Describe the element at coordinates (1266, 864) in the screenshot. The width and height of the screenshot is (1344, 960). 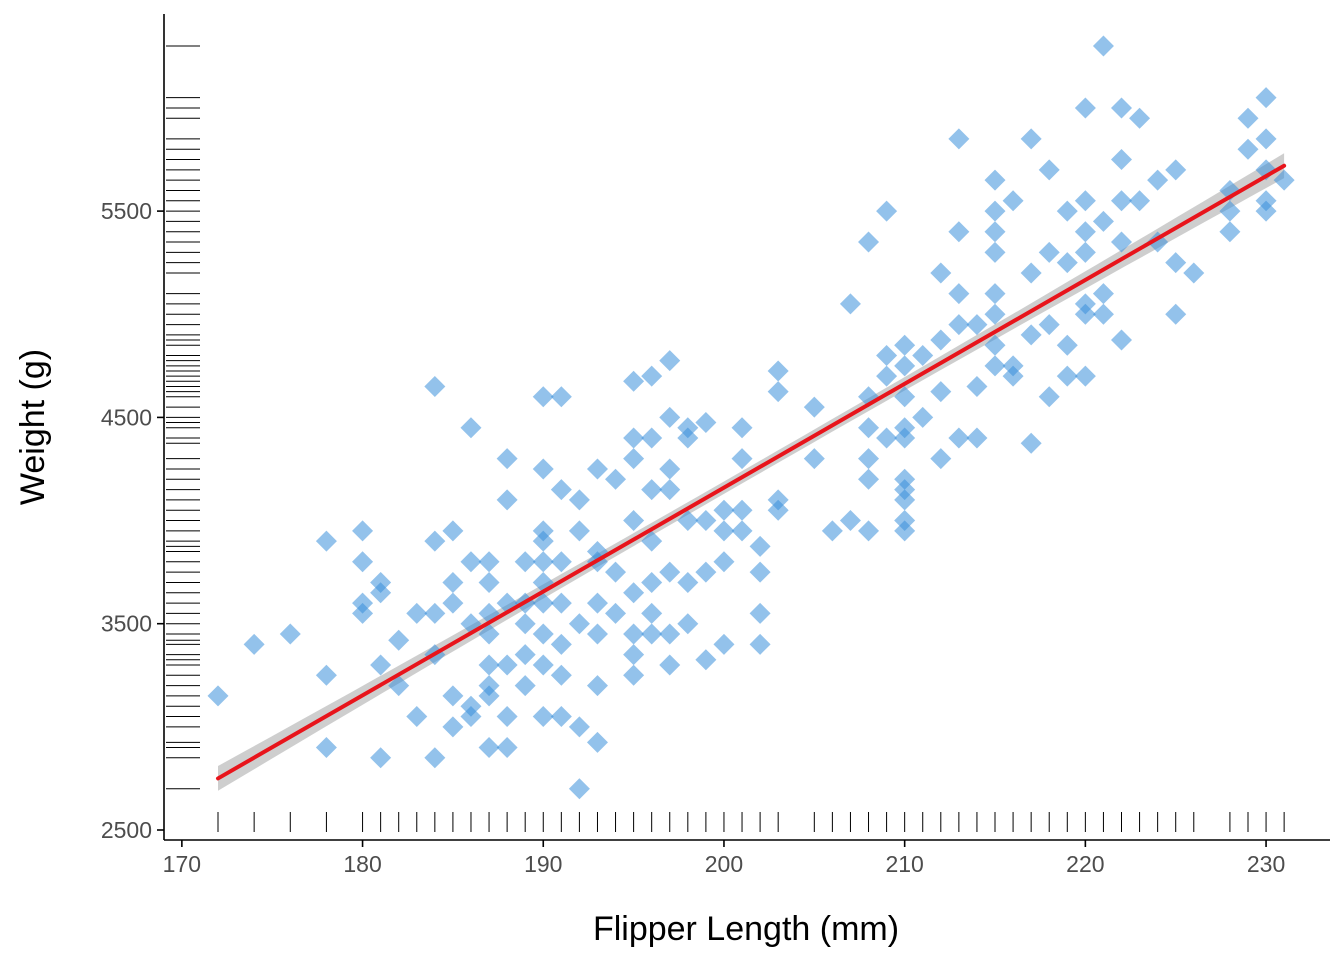
I see `x-tick-label: 230` at that location.